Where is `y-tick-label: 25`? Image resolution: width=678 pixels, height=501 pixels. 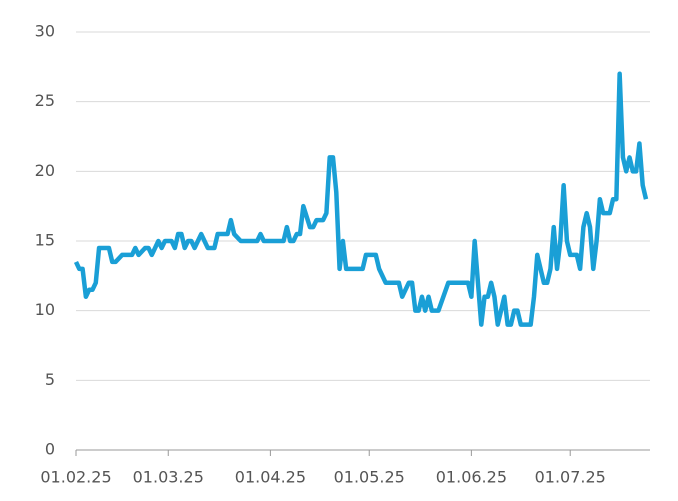
y-tick-label: 25 is located at coordinates (45, 100).